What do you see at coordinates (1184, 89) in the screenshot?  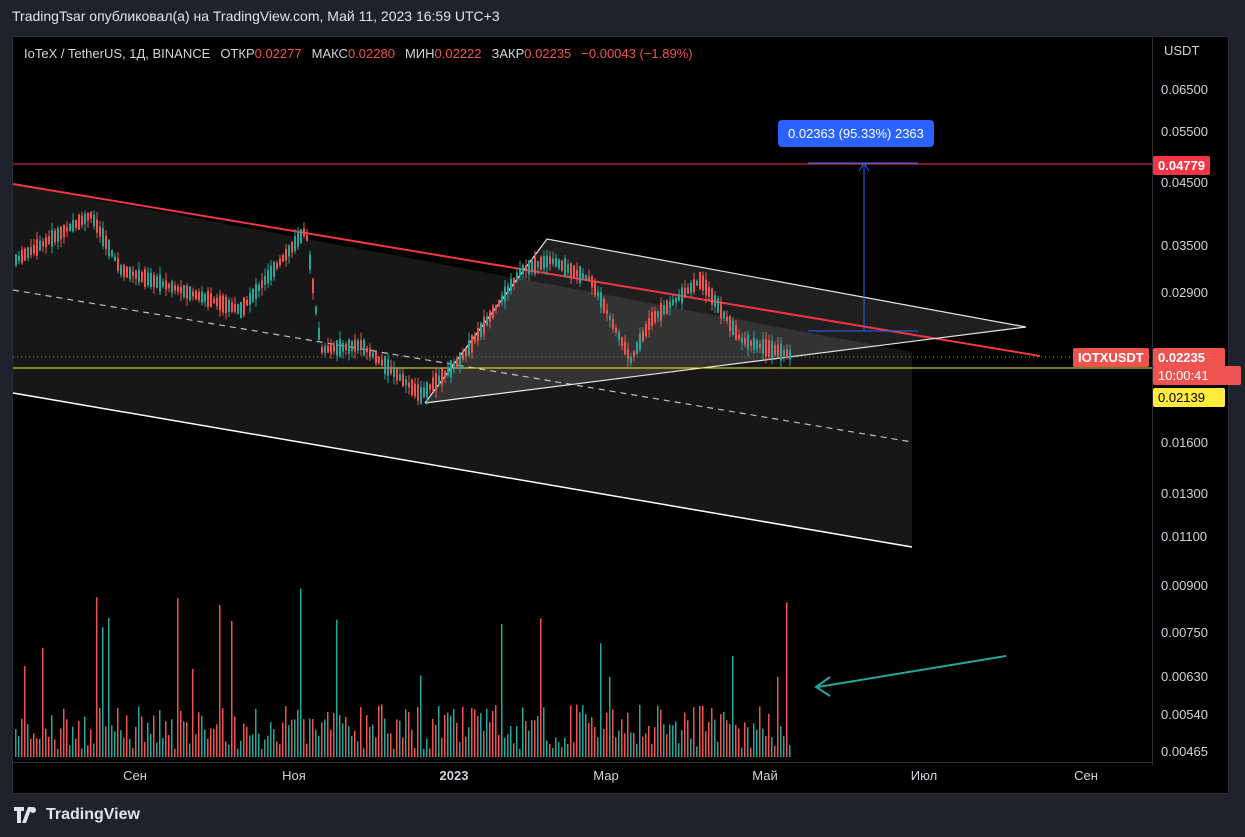 I see `price-tick: 0.06500` at bounding box center [1184, 89].